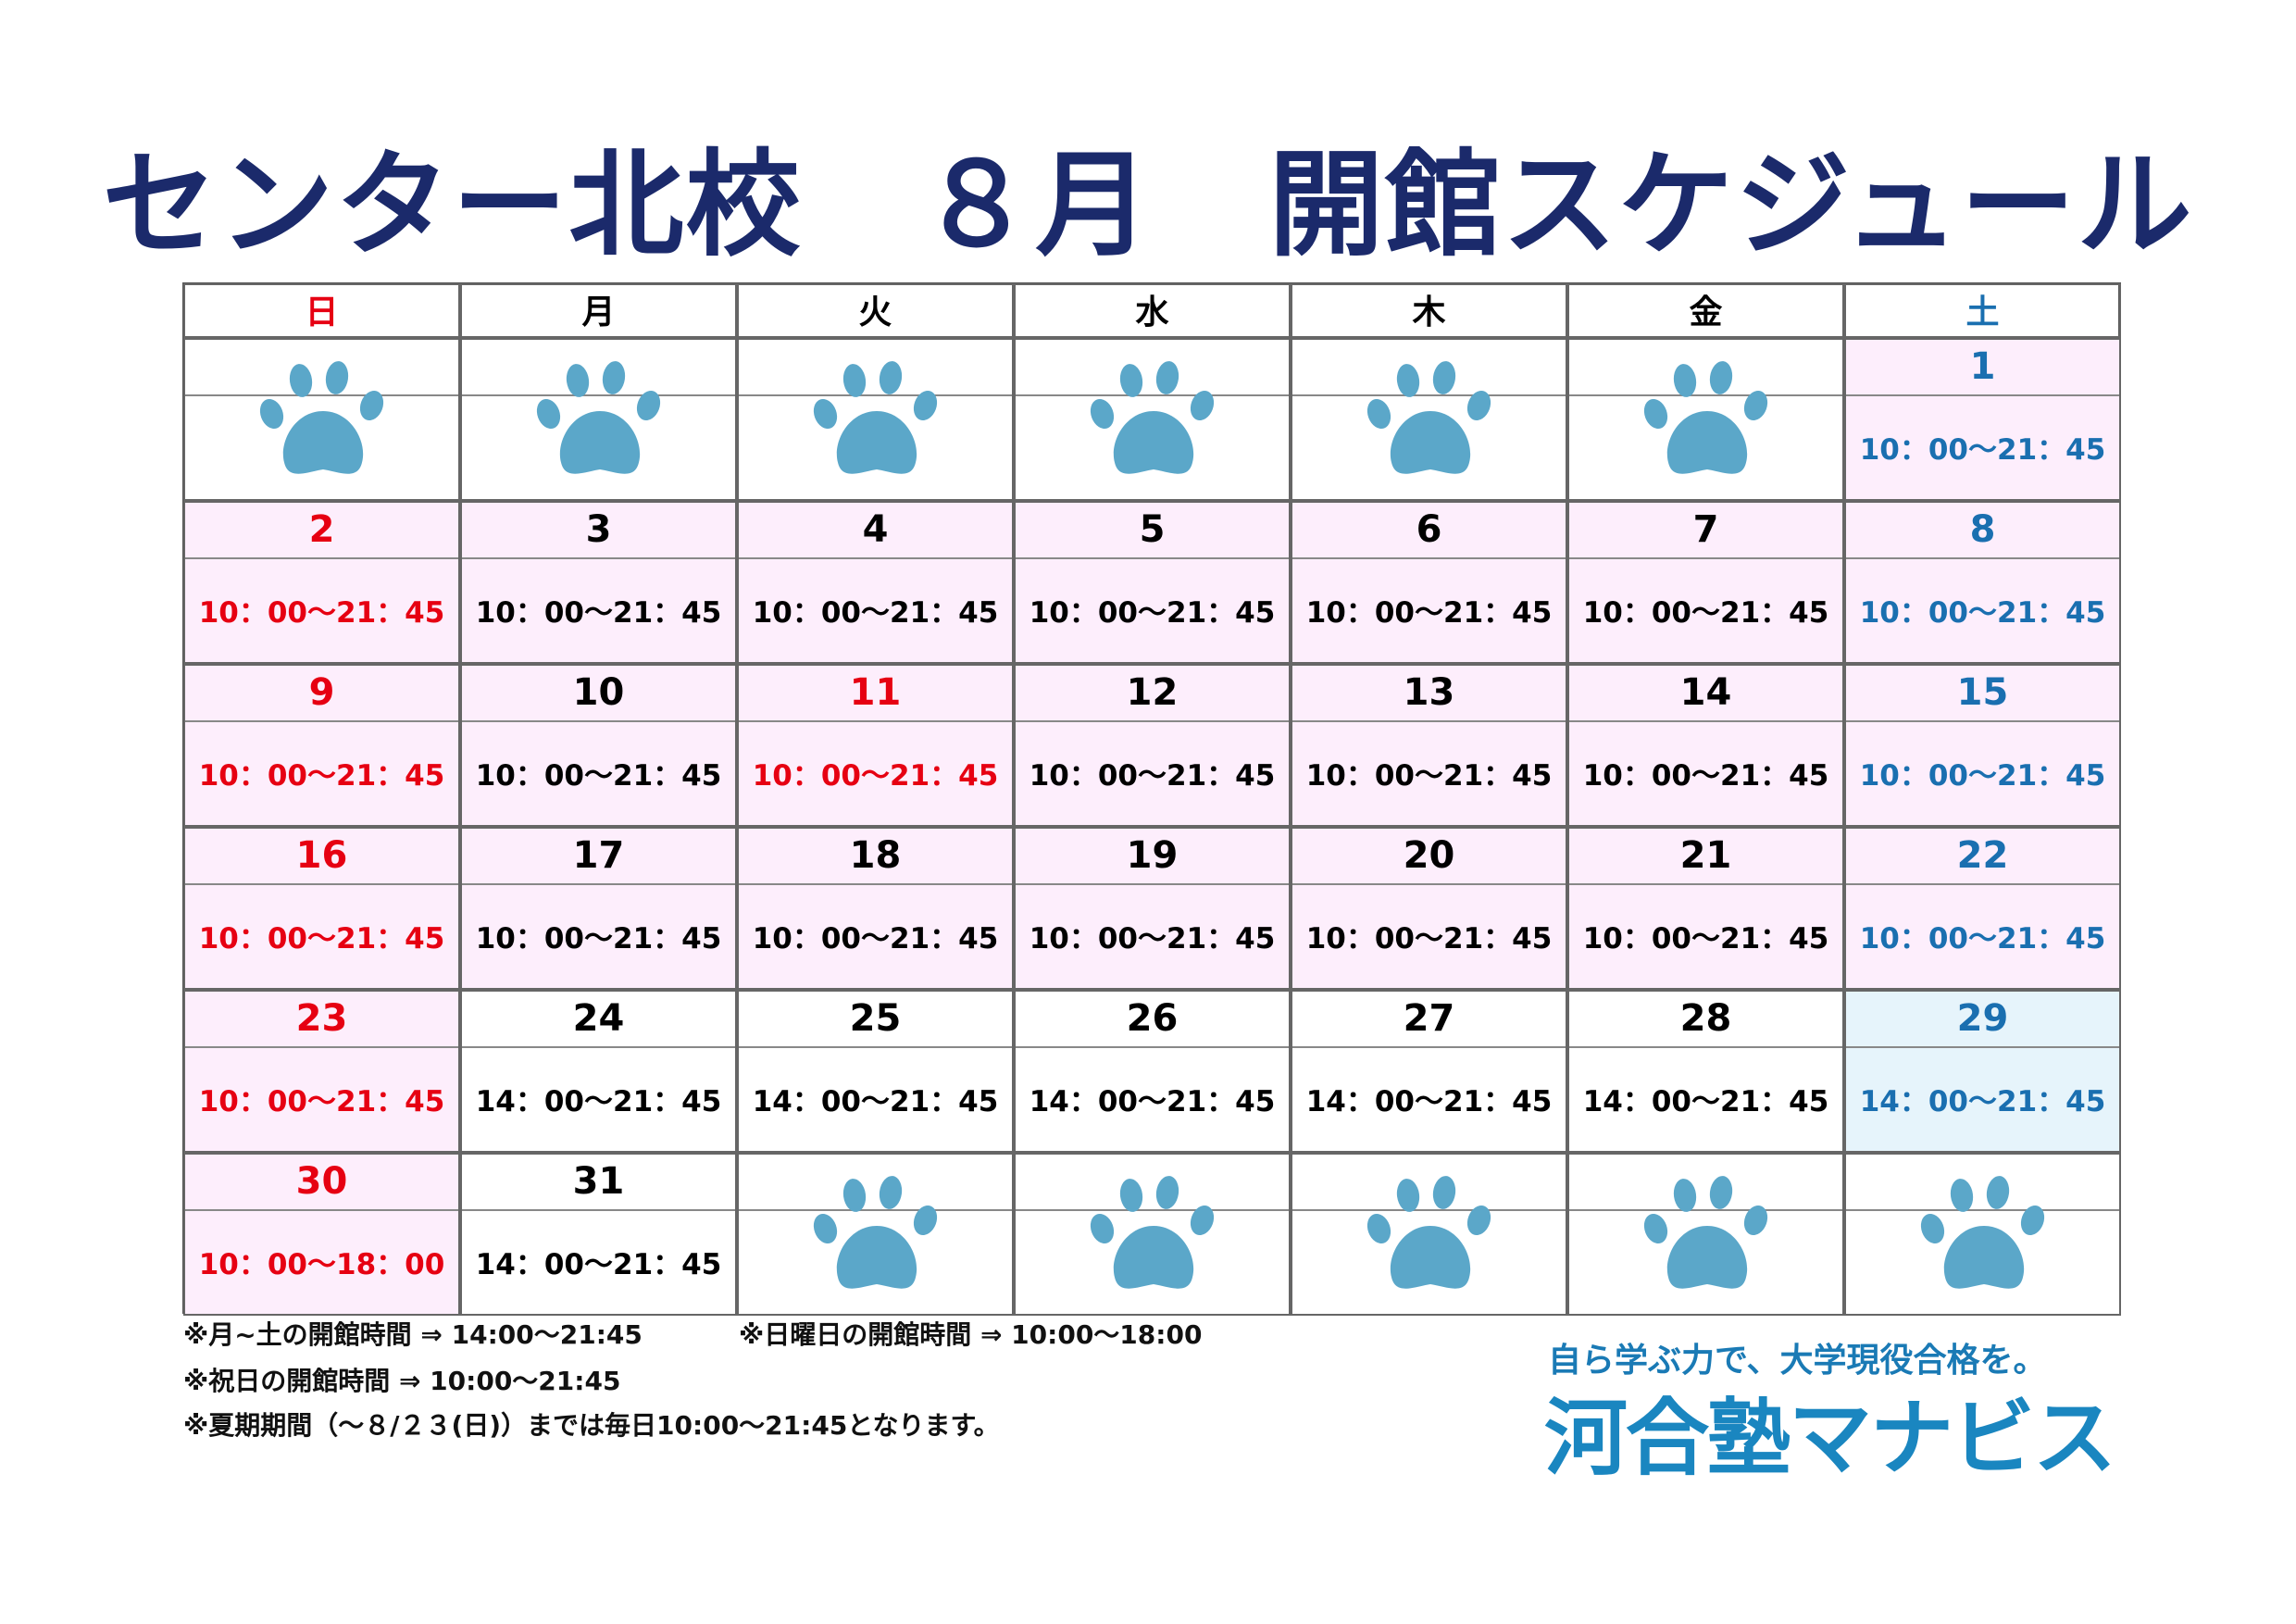 Image resolution: width=2296 pixels, height=1624 pixels. What do you see at coordinates (1982, 857) in the screenshot?
I see `day-number: 22` at bounding box center [1982, 857].